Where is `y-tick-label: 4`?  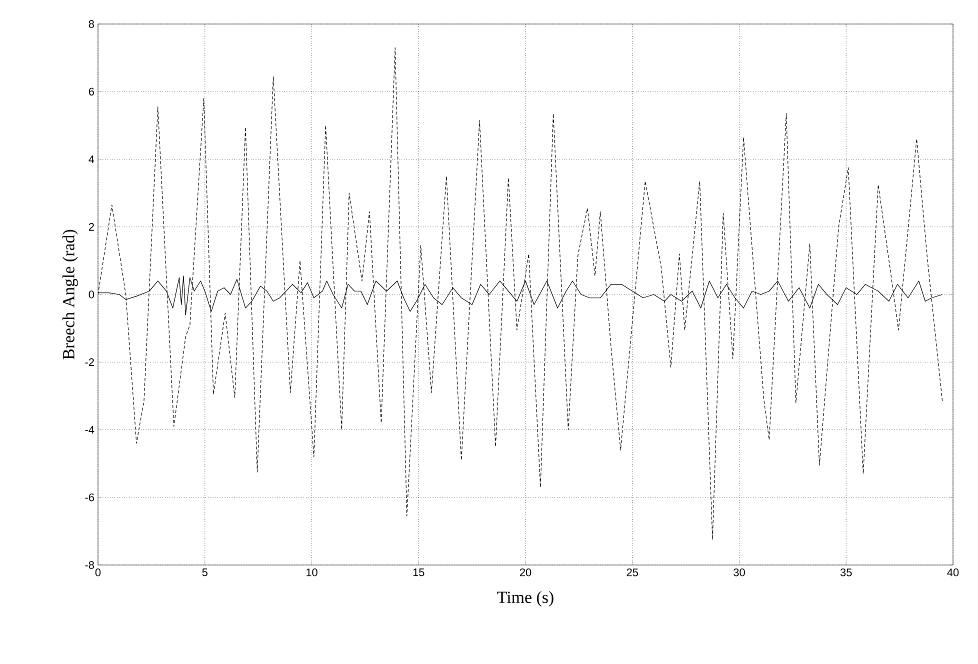
y-tick-label: 4 is located at coordinates (91, 159).